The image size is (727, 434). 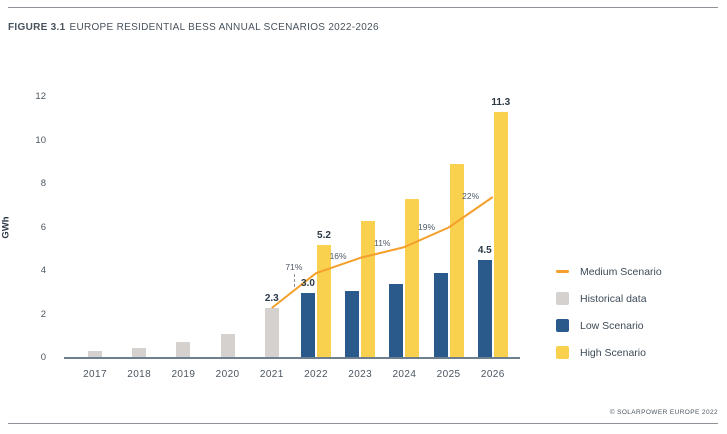 What do you see at coordinates (363, 7) in the screenshot?
I see `top-rule` at bounding box center [363, 7].